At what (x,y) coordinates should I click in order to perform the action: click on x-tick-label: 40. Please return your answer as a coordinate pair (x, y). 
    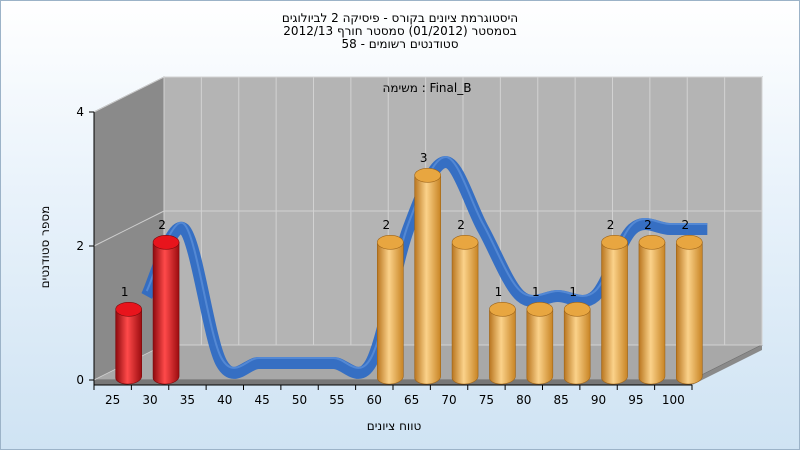
    Looking at the image, I should click on (224, 400).